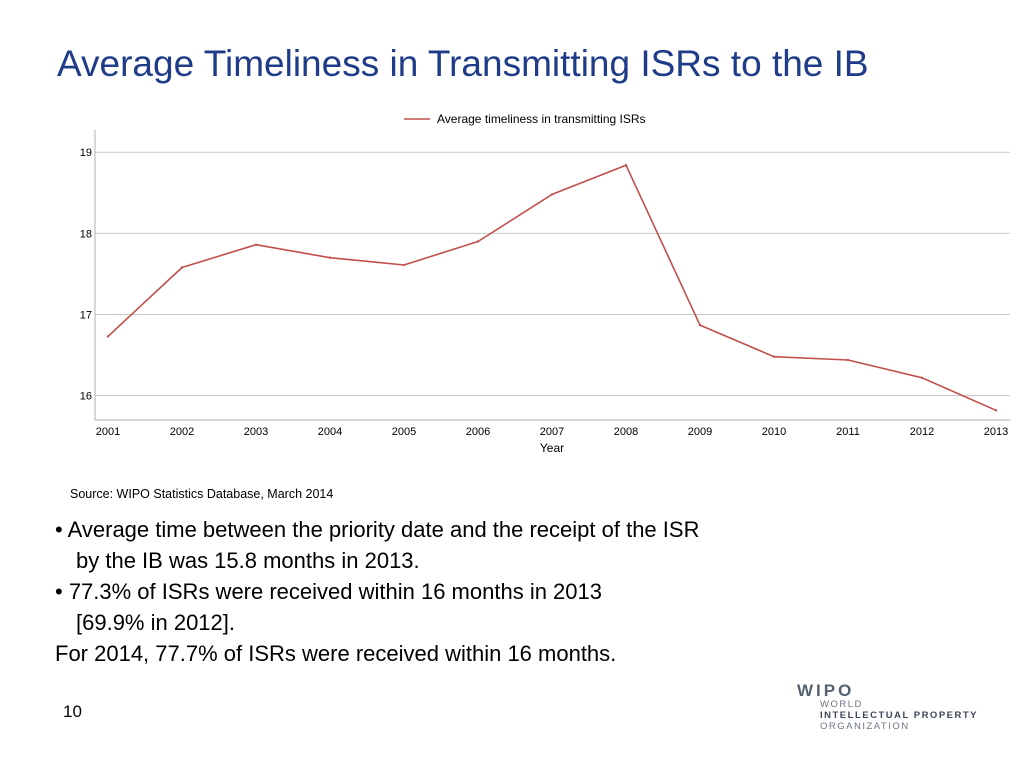 Image resolution: width=1024 pixels, height=768 pixels. I want to click on data-point-2013, so click(996, 410).